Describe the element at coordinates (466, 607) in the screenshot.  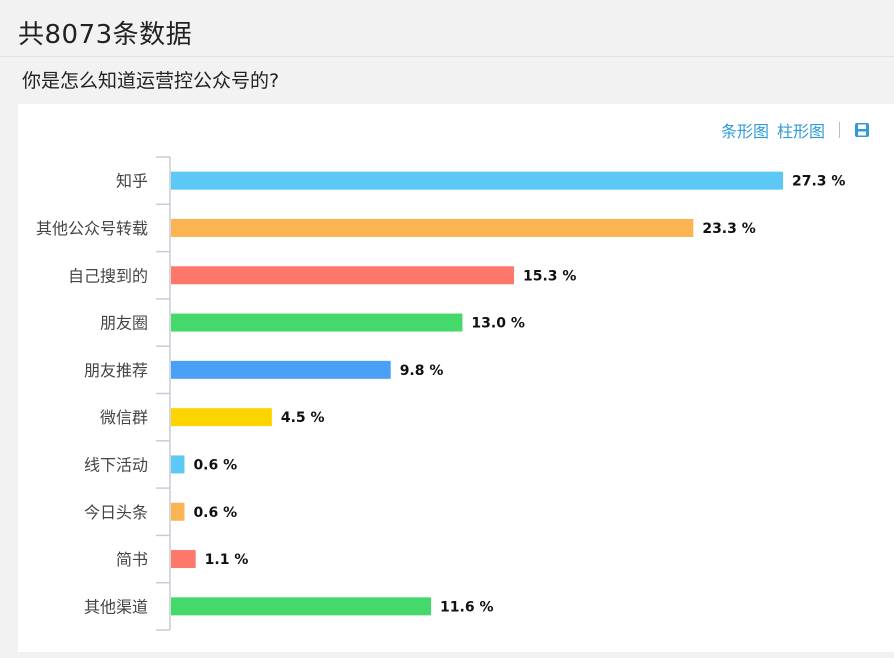
I see `value-label: 11.6 %` at that location.